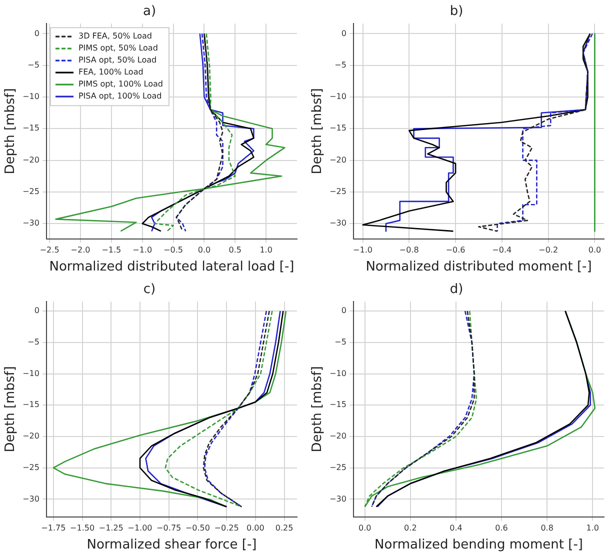 The width and height of the screenshot is (614, 556). What do you see at coordinates (115, 36) in the screenshot?
I see `legend-label: 3D FEA, 50% Load` at bounding box center [115, 36].